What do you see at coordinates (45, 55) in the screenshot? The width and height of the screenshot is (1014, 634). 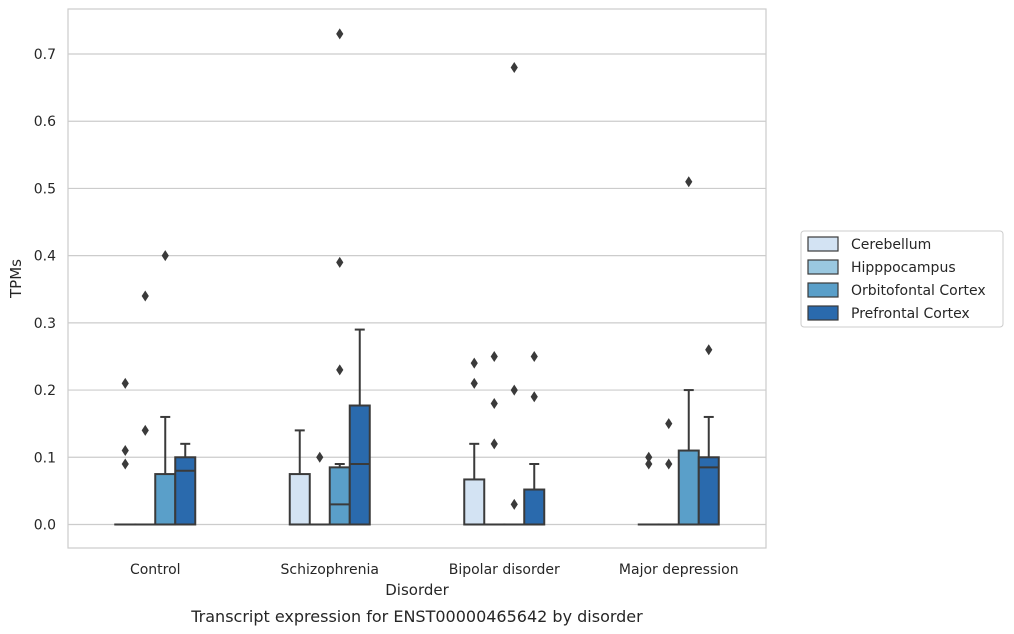 I see `y-tick-label: 0.7` at bounding box center [45, 55].